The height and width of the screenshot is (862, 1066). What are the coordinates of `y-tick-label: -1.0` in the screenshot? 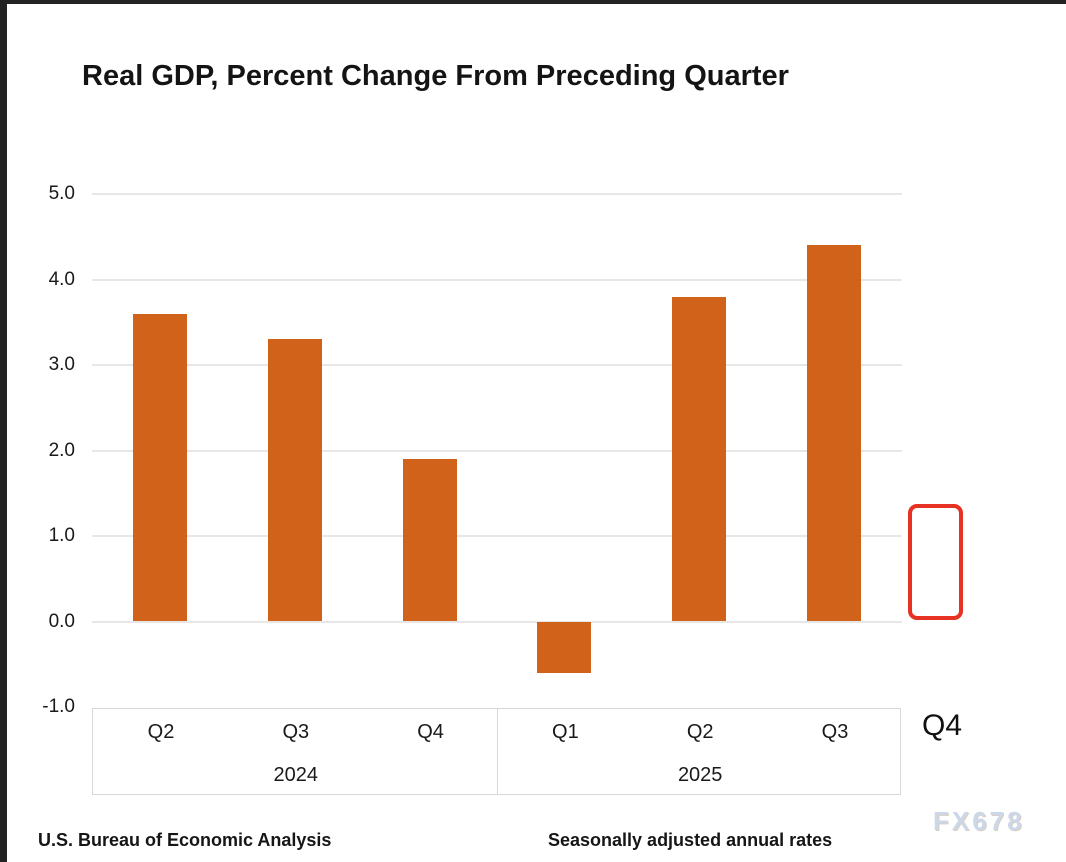 It's located at (58, 706).